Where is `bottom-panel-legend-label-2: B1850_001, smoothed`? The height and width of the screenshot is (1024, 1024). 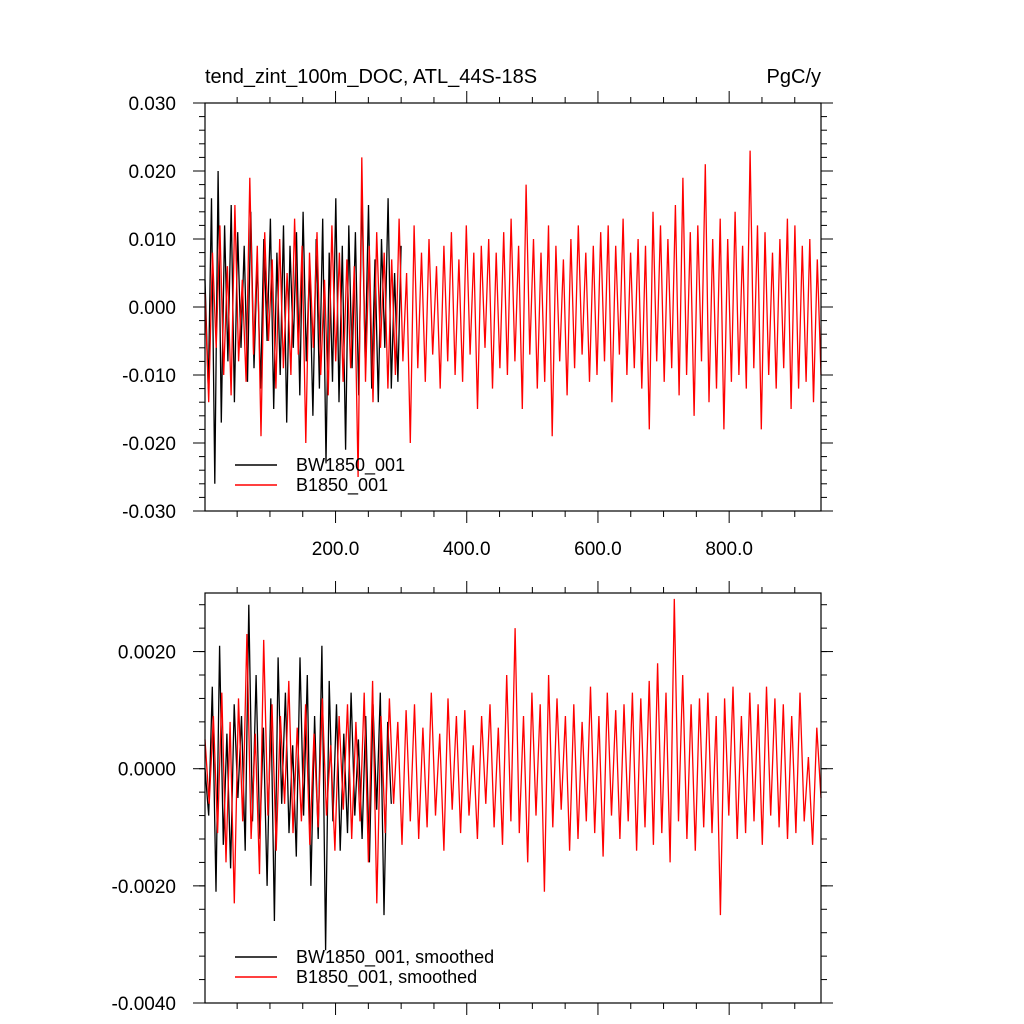 bottom-panel-legend-label-2: B1850_001, smoothed is located at coordinates (386, 977).